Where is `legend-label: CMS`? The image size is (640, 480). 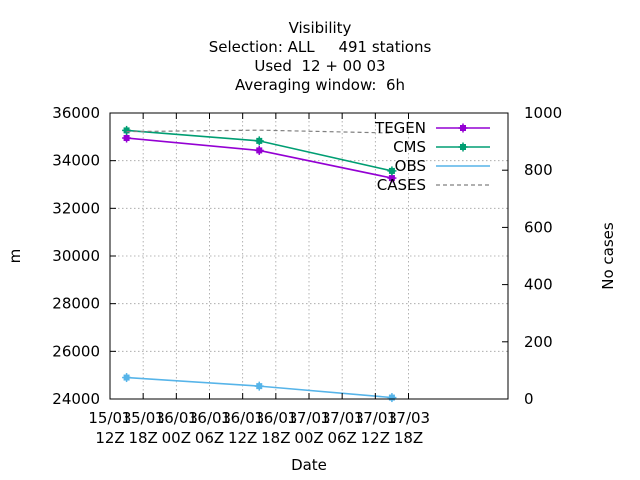
legend-label: CMS is located at coordinates (409, 147).